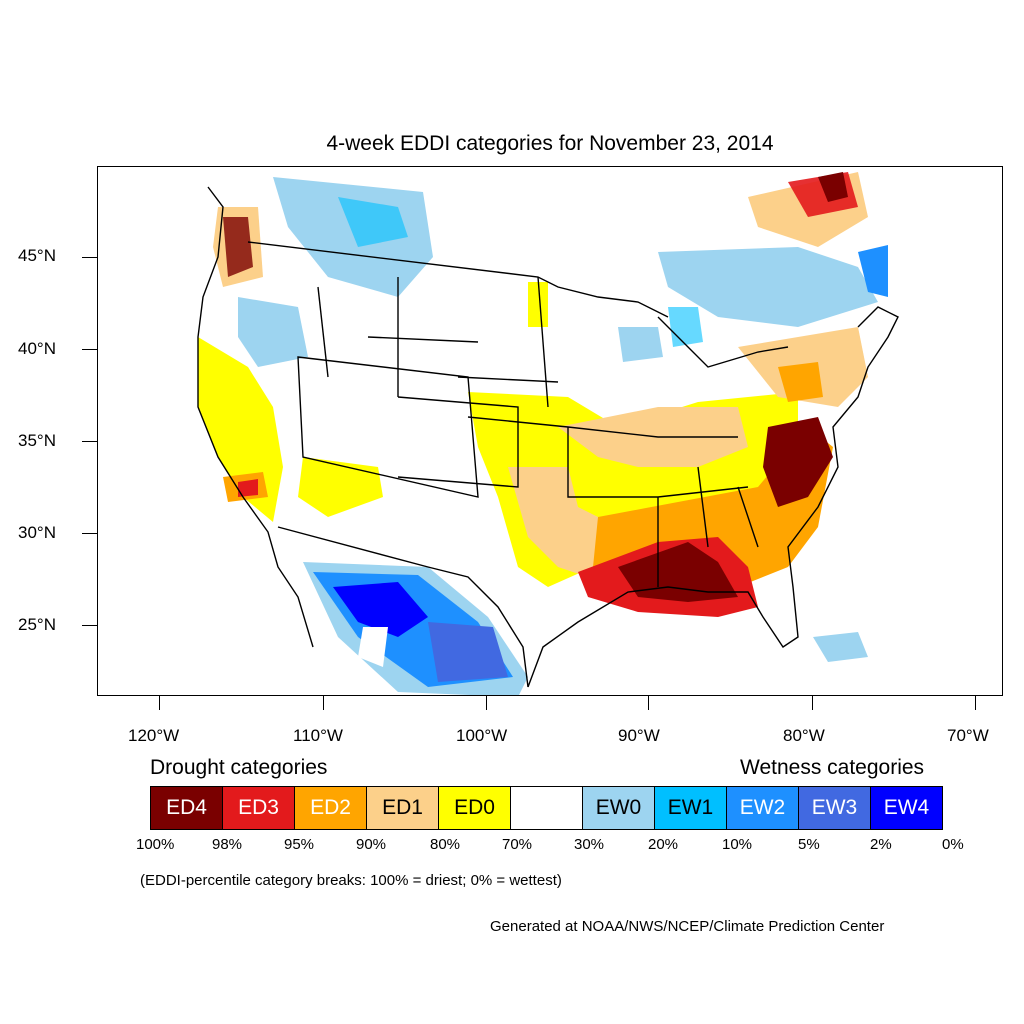  What do you see at coordinates (809, 844) in the screenshot?
I see `pct-break: 5%` at bounding box center [809, 844].